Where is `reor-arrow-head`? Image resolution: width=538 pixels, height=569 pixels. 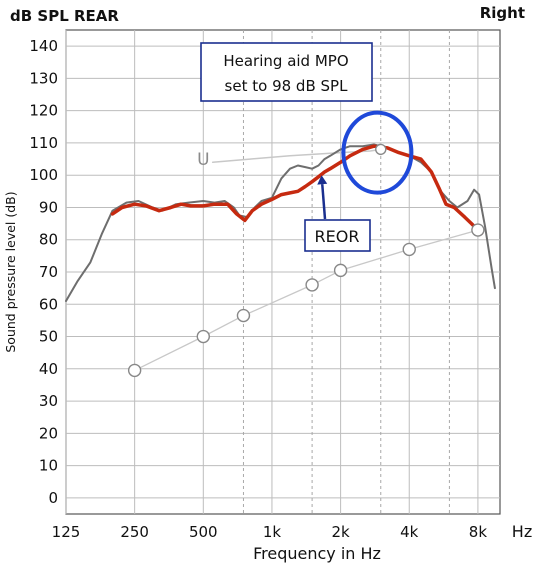 reor-arrow-head is located at coordinates (322, 180).